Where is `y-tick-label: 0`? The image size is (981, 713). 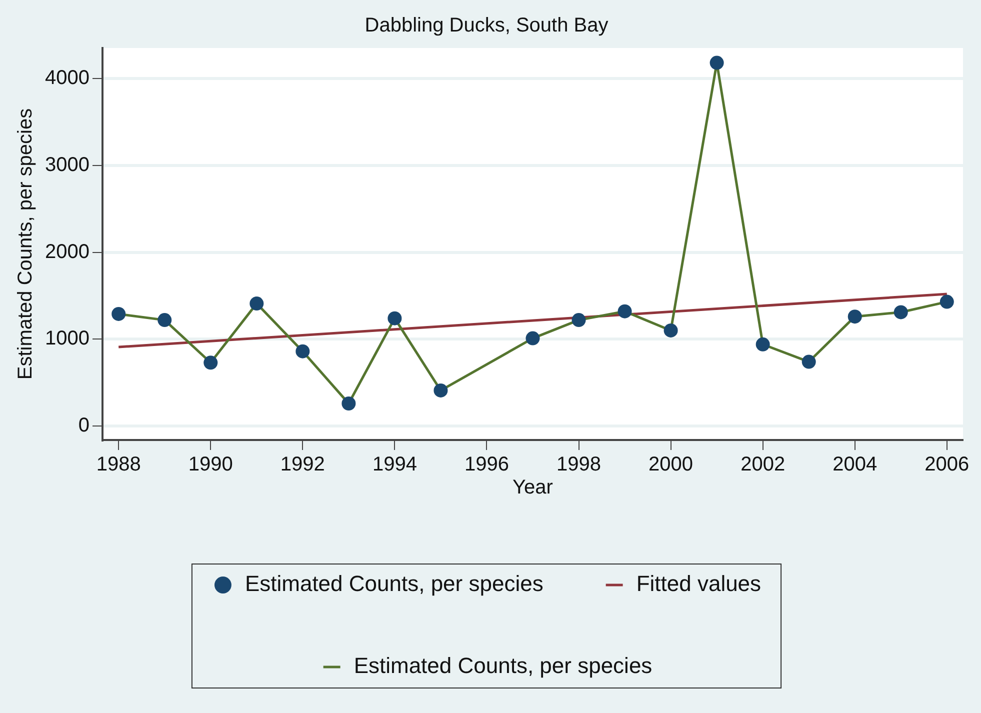
y-tick-label: 0 is located at coordinates (84, 425).